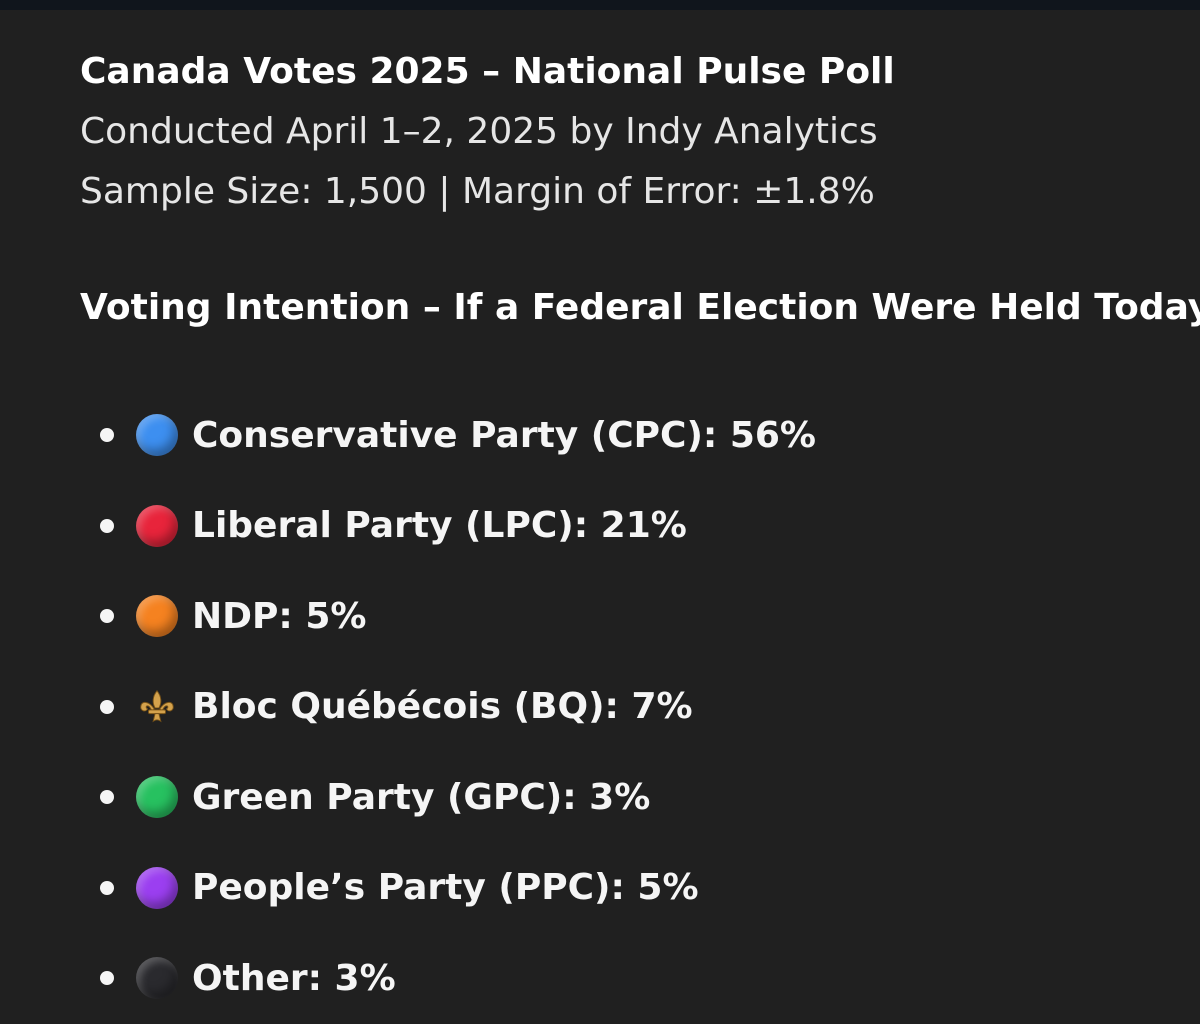 Image resolution: width=1200 pixels, height=1024 pixels. I want to click on list-item-cpc: Conservative Party (CPC): 56%, so click(640, 435).